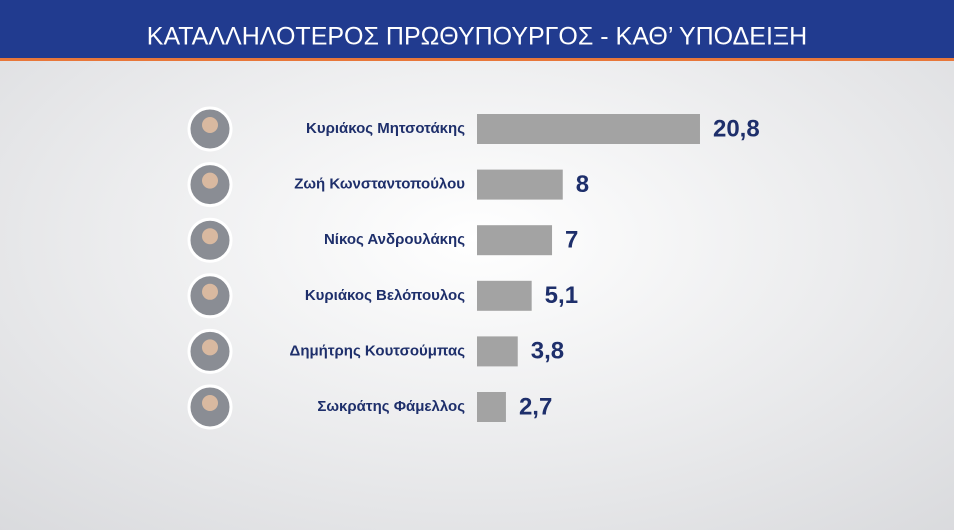 This screenshot has height=530, width=954. I want to click on value-label: 20,8, so click(736, 128).